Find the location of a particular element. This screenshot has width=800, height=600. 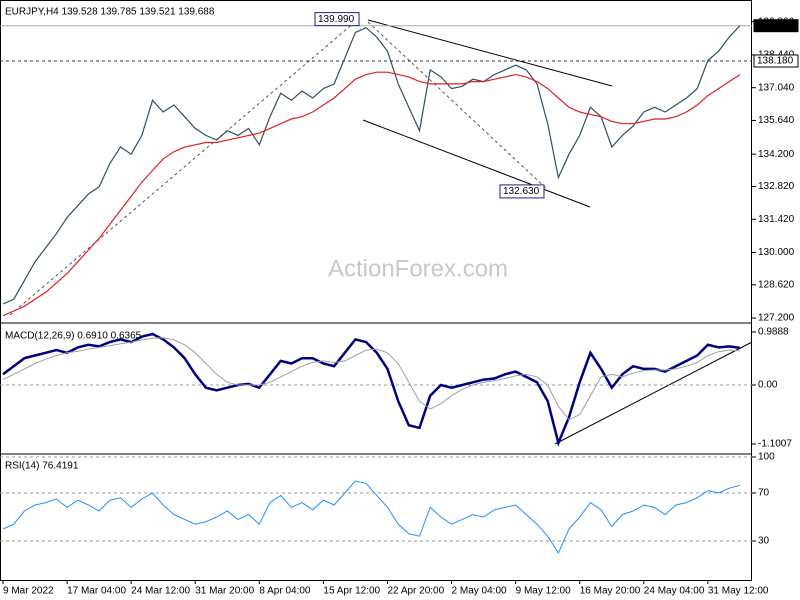

x-tick-label: 24 May 04:00 is located at coordinates (674, 591).